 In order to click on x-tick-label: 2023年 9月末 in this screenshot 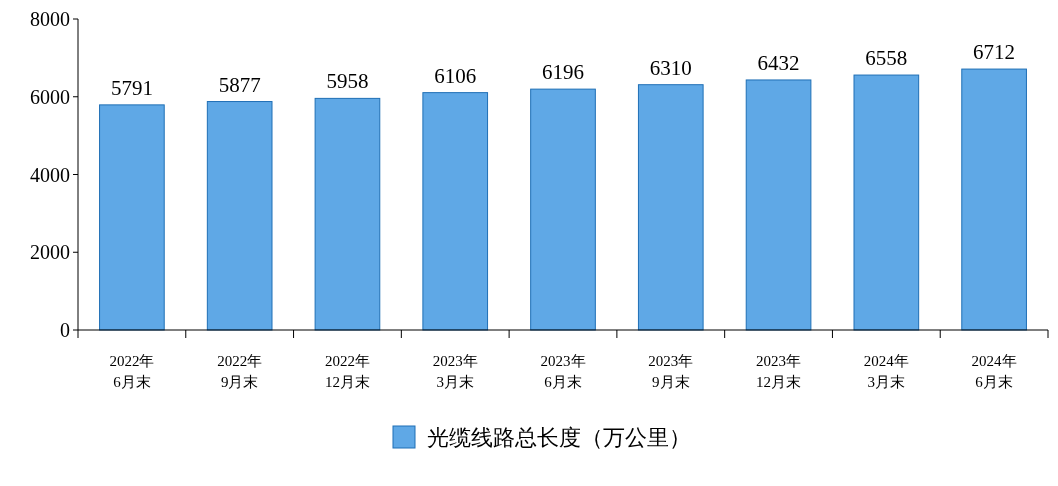, I will do `click(671, 371)`.